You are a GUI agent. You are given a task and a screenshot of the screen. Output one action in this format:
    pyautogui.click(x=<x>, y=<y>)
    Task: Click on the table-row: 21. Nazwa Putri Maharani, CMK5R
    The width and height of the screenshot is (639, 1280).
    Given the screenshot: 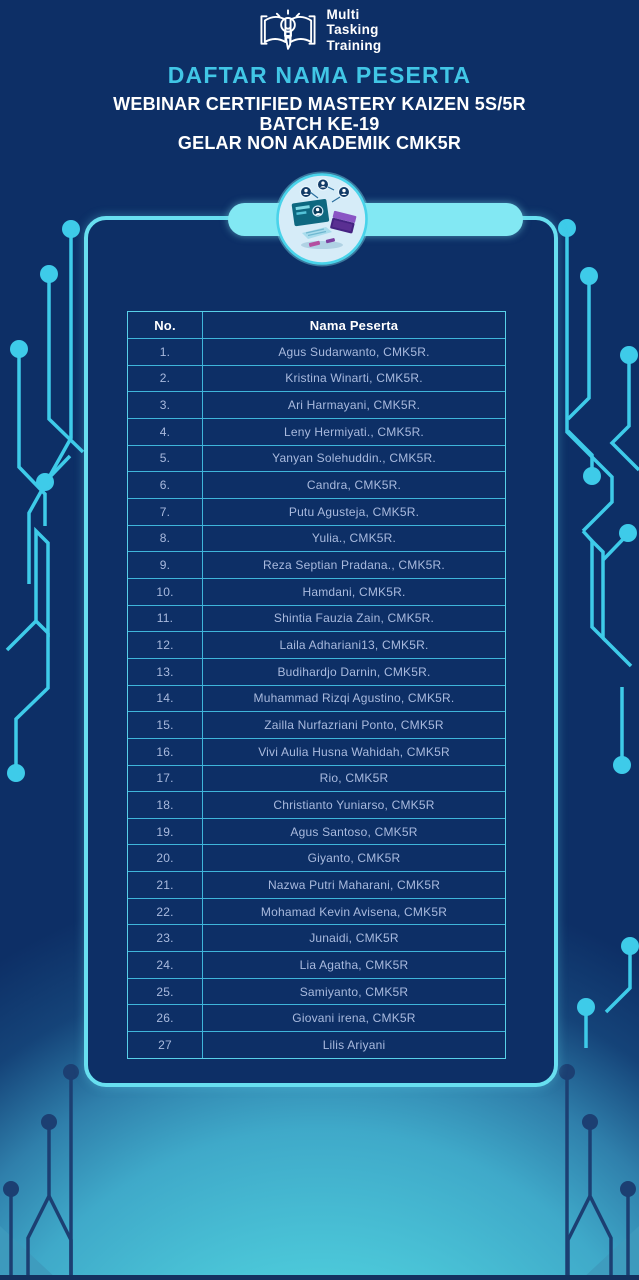 What is the action you would take?
    pyautogui.click(x=316, y=884)
    